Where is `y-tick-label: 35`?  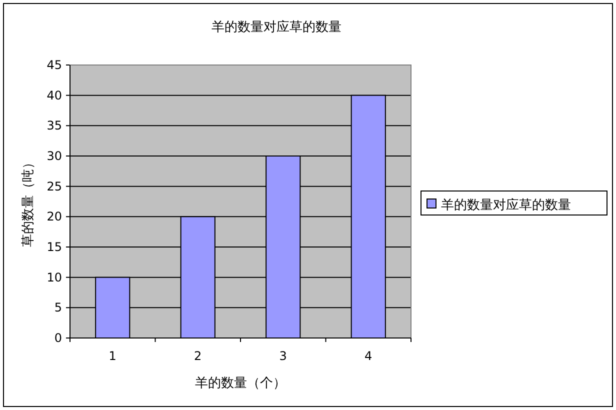 y-tick-label: 35 is located at coordinates (54, 125).